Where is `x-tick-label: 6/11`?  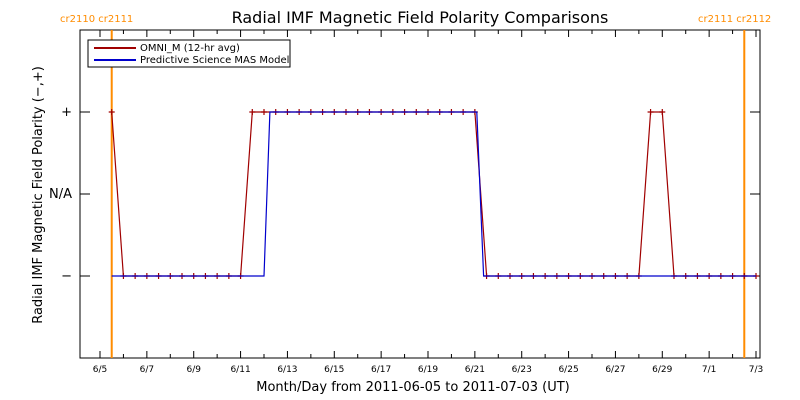
x-tick-label: 6/11 is located at coordinates (240, 370).